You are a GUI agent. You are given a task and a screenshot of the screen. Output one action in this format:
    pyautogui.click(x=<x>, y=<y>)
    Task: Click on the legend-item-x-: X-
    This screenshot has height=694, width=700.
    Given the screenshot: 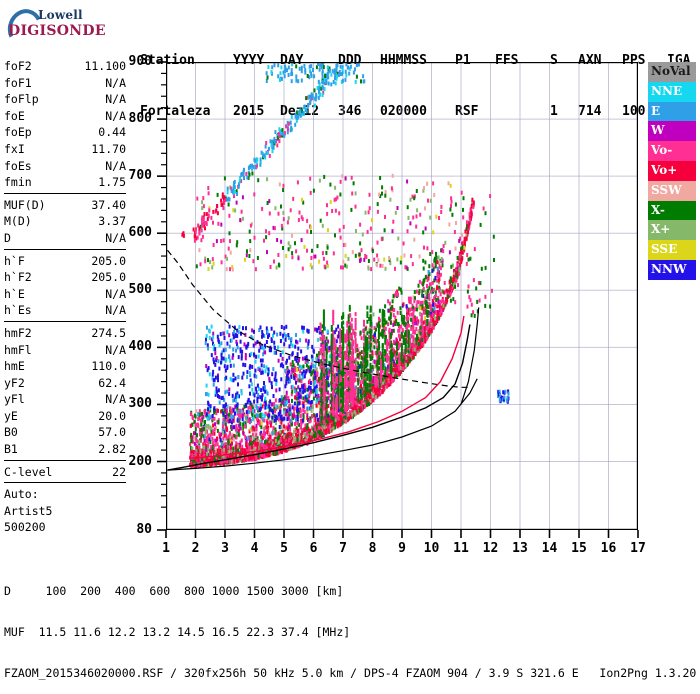 What is the action you would take?
    pyautogui.click(x=672, y=211)
    